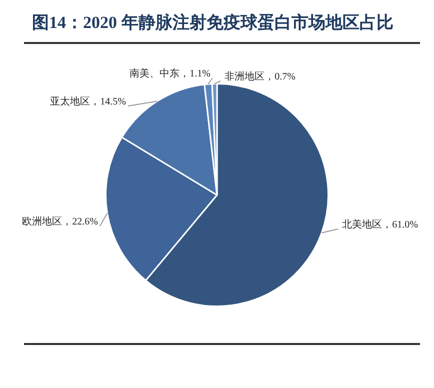  I want to click on slice-label: 欧洲地区，22.6%, so click(60, 222).